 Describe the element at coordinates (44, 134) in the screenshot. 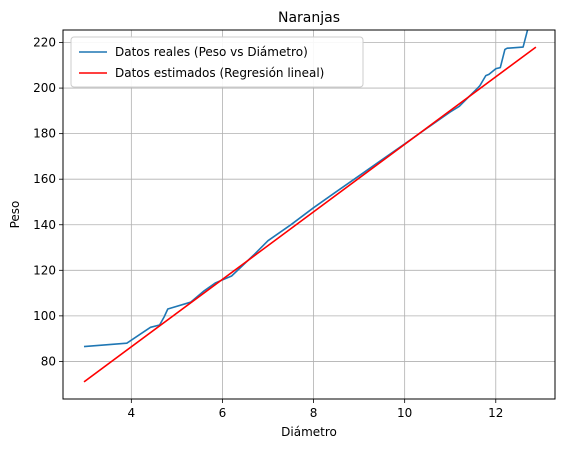

I see `y-tick-label: 180` at that location.